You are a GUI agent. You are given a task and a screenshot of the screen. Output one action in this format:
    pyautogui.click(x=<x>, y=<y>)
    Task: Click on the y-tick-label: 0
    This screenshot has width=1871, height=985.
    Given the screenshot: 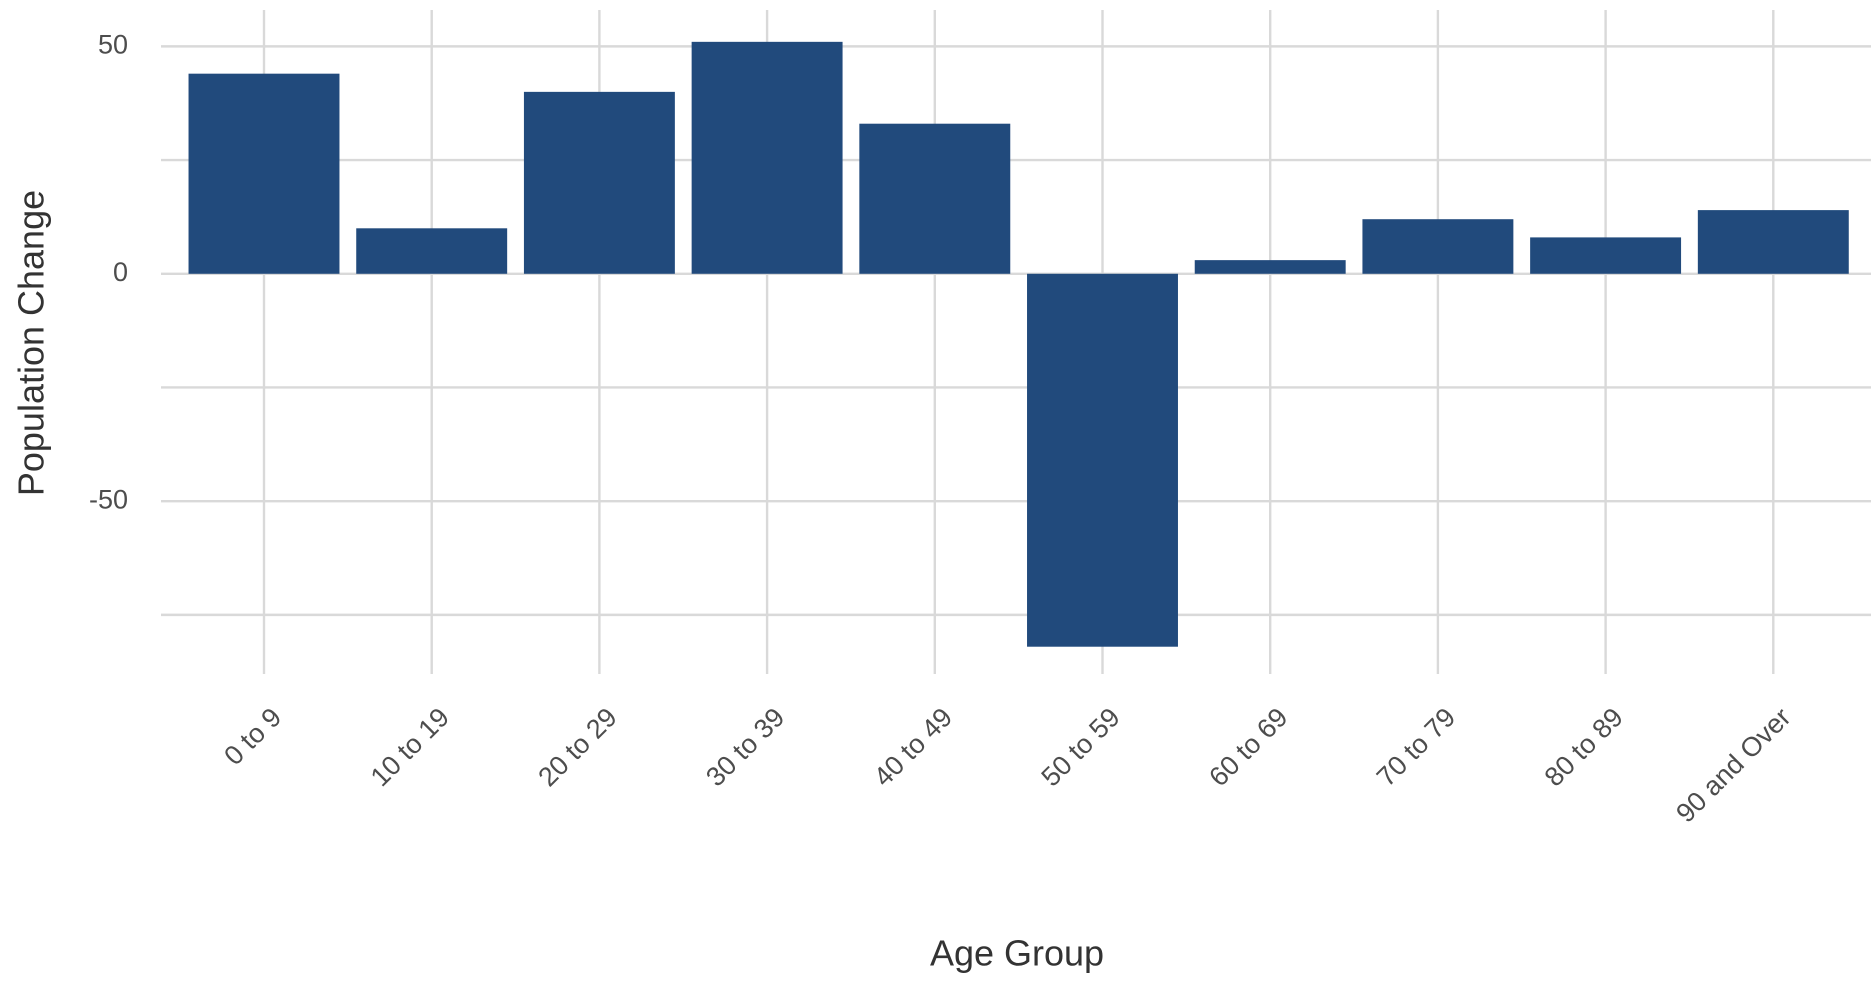 What is the action you would take?
    pyautogui.click(x=120, y=272)
    